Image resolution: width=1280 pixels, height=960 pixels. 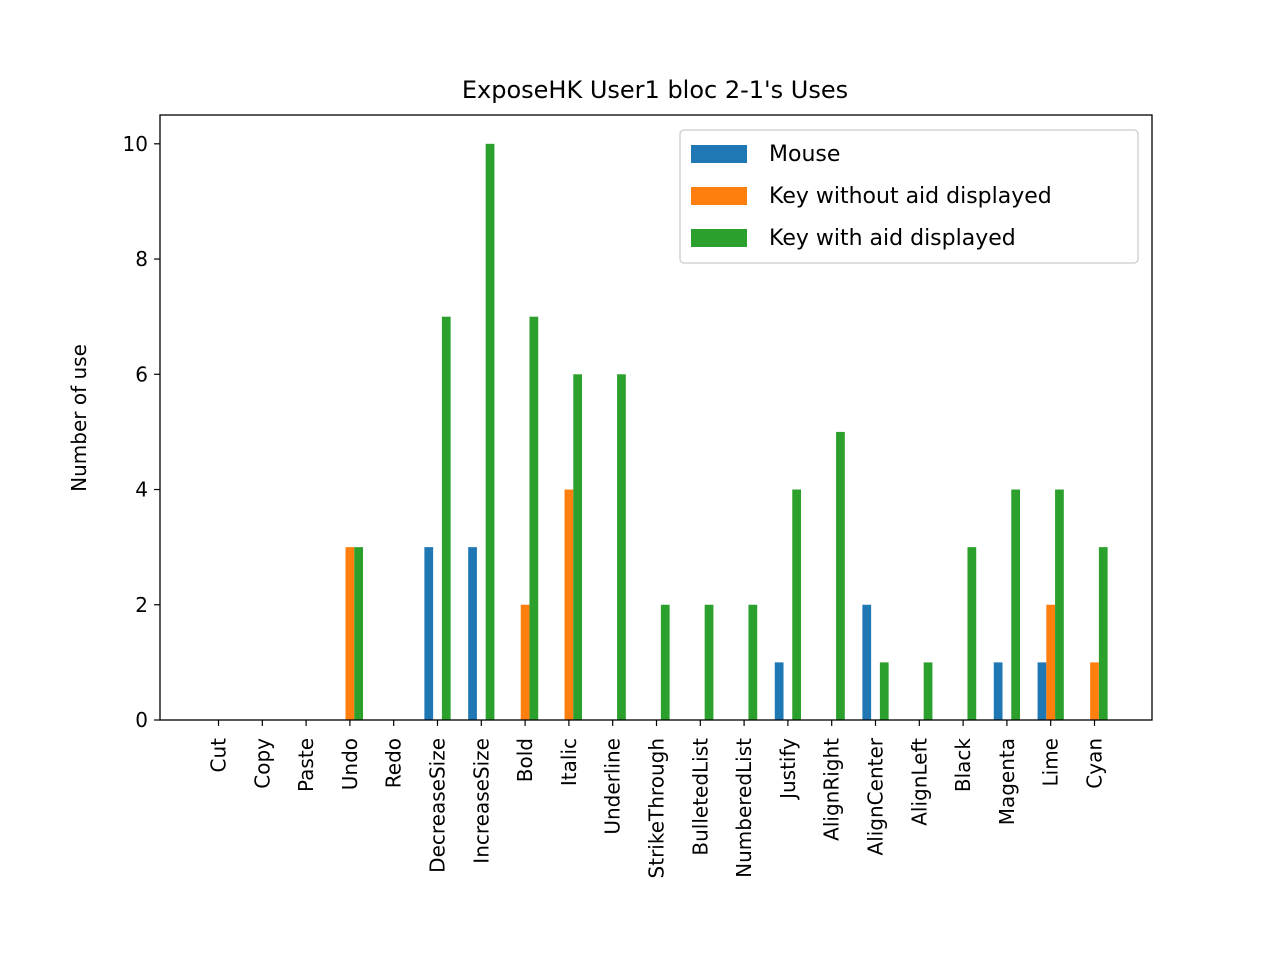 I want to click on legend-label: Key with aid displayed, so click(x=892, y=238).